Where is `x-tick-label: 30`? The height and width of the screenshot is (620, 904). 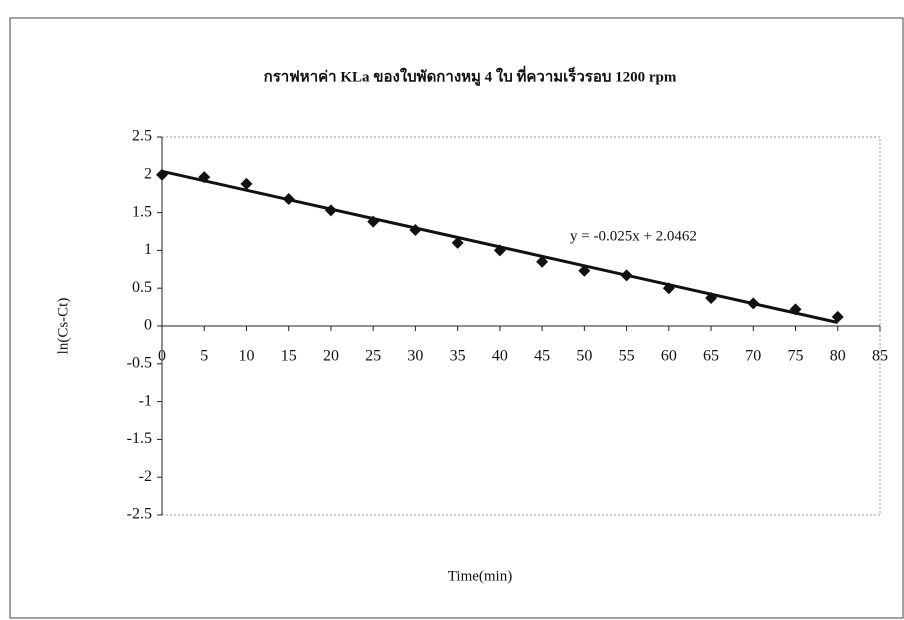 x-tick-label: 30 is located at coordinates (415, 356).